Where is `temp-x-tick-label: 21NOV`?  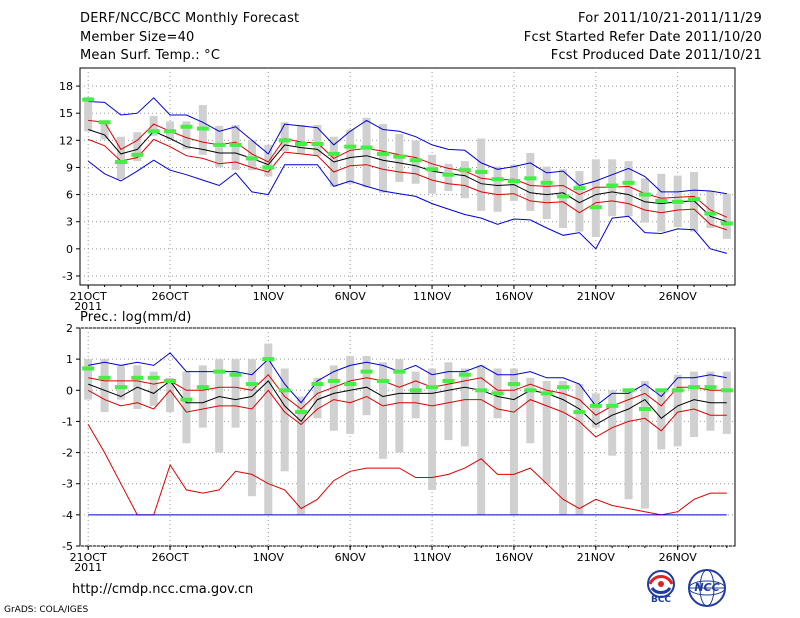
temp-x-tick-label: 21NOV is located at coordinates (596, 296).